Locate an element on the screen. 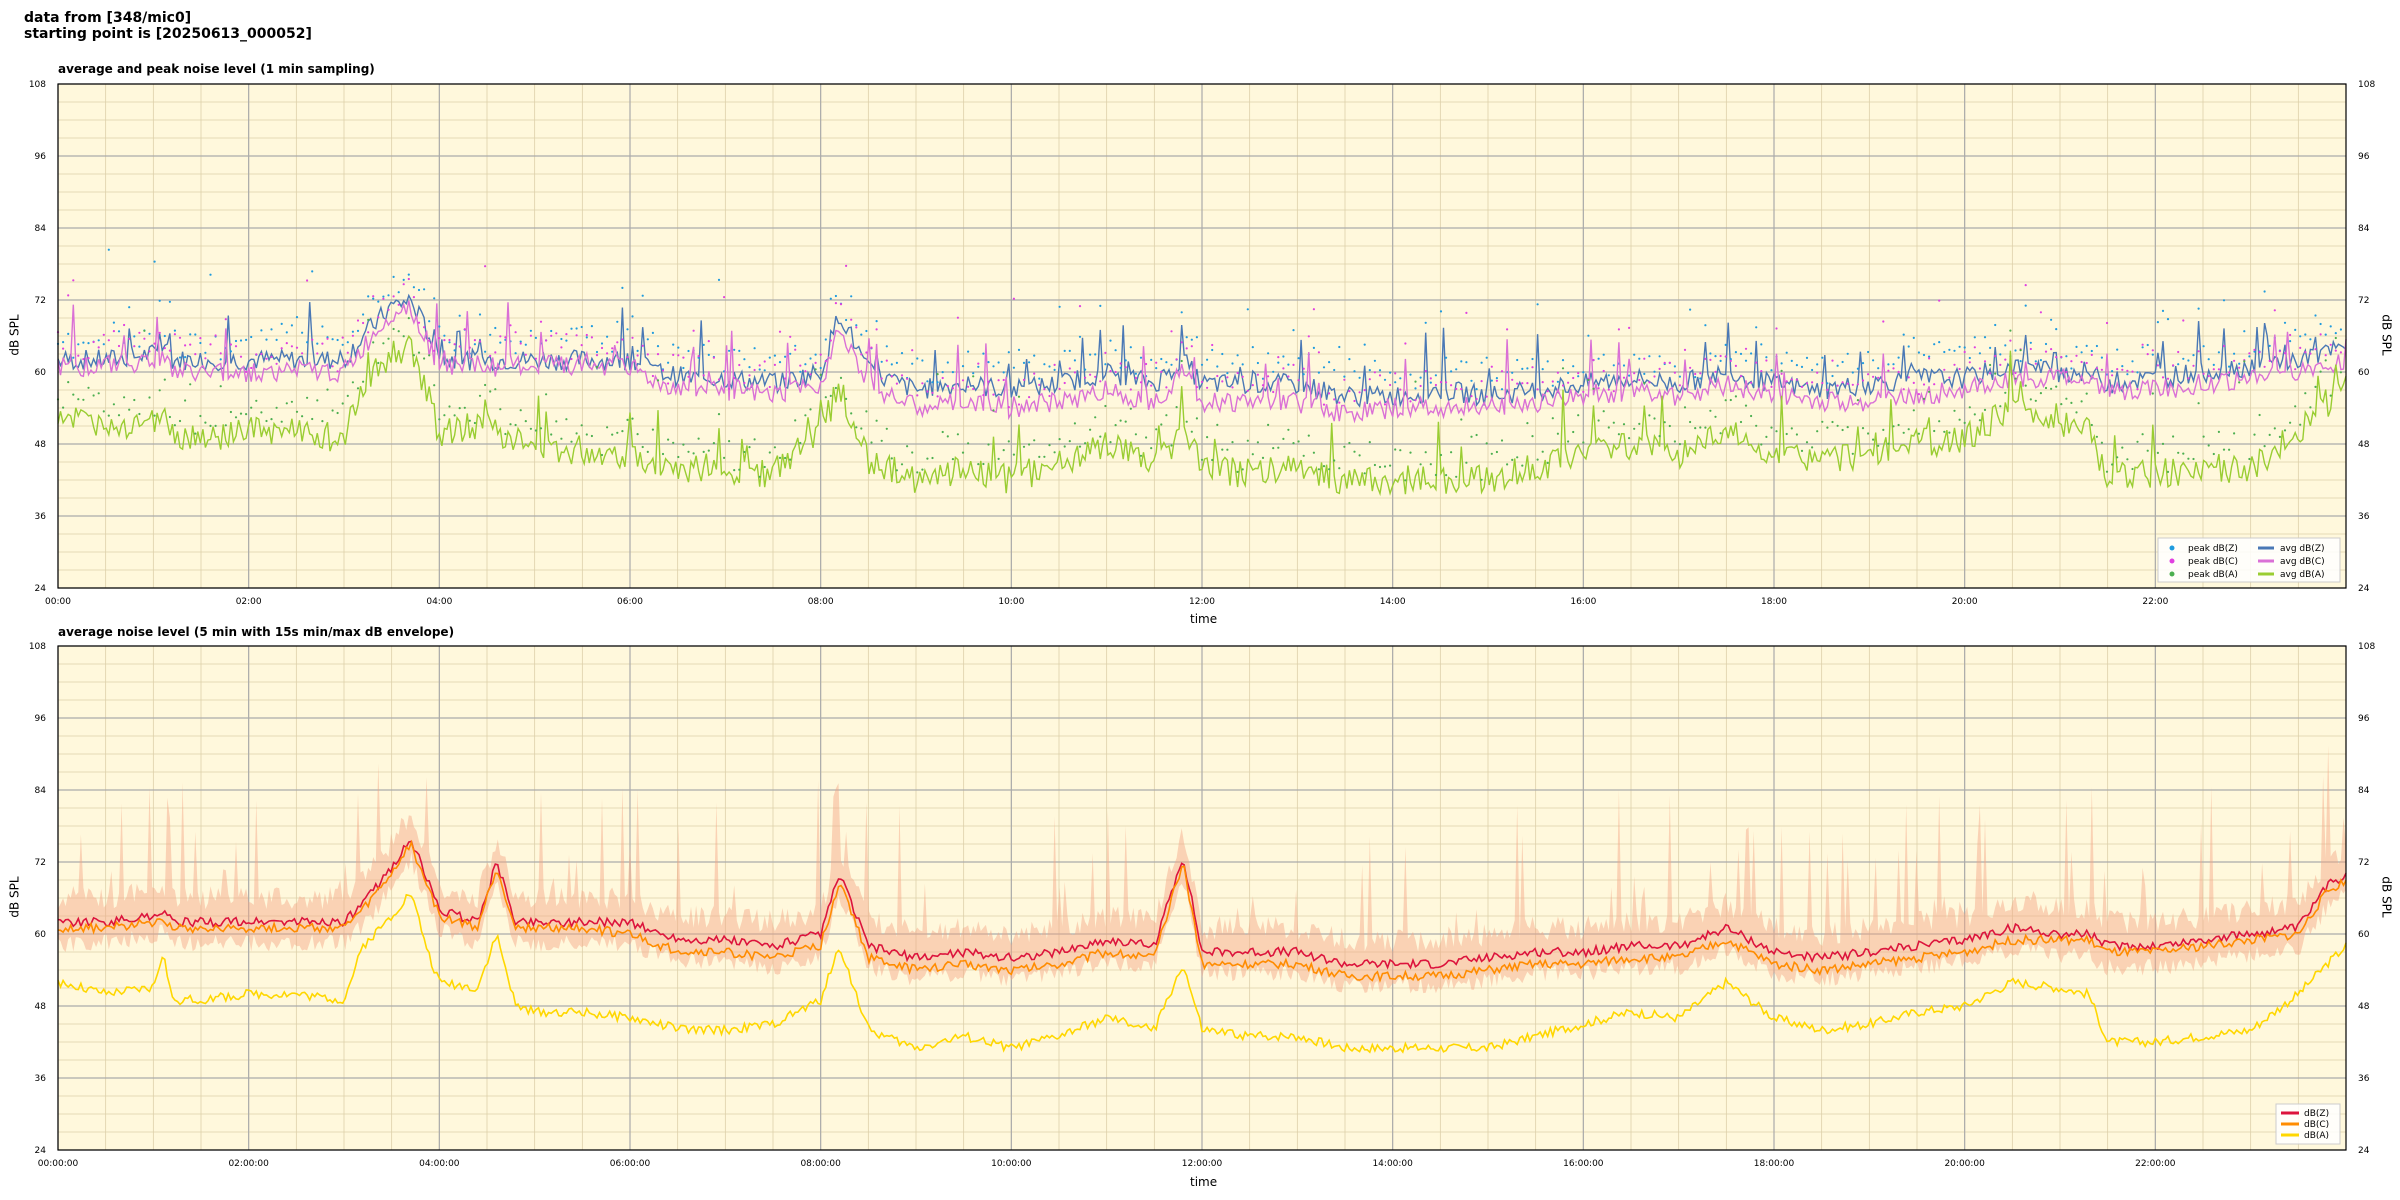  x-tick-label: 14:00:00 is located at coordinates (1392, 1164).